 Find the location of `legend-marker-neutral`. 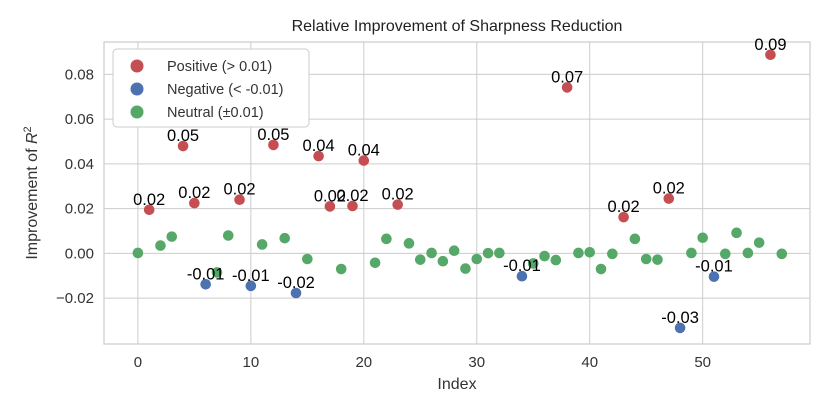

legend-marker-neutral is located at coordinates (137, 112).